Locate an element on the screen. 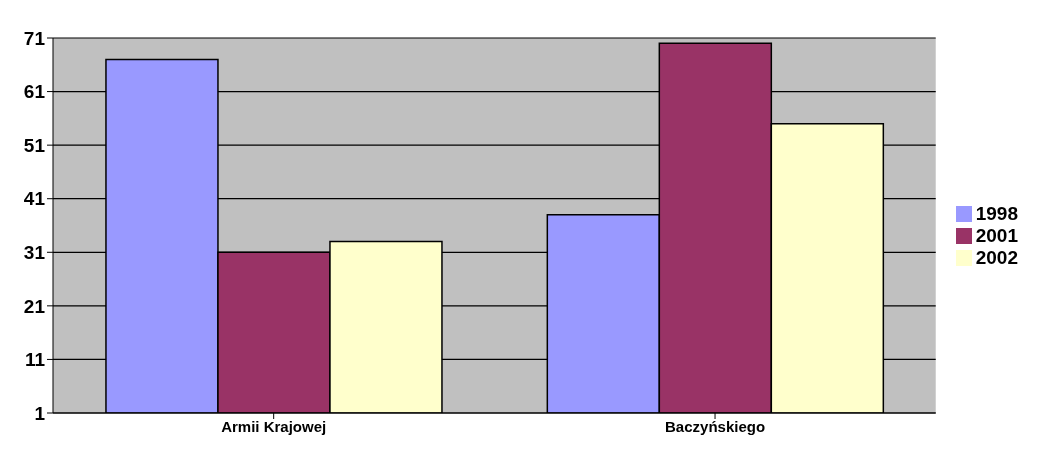 This screenshot has height=467, width=1050. legend-label: 2002 is located at coordinates (996, 257).